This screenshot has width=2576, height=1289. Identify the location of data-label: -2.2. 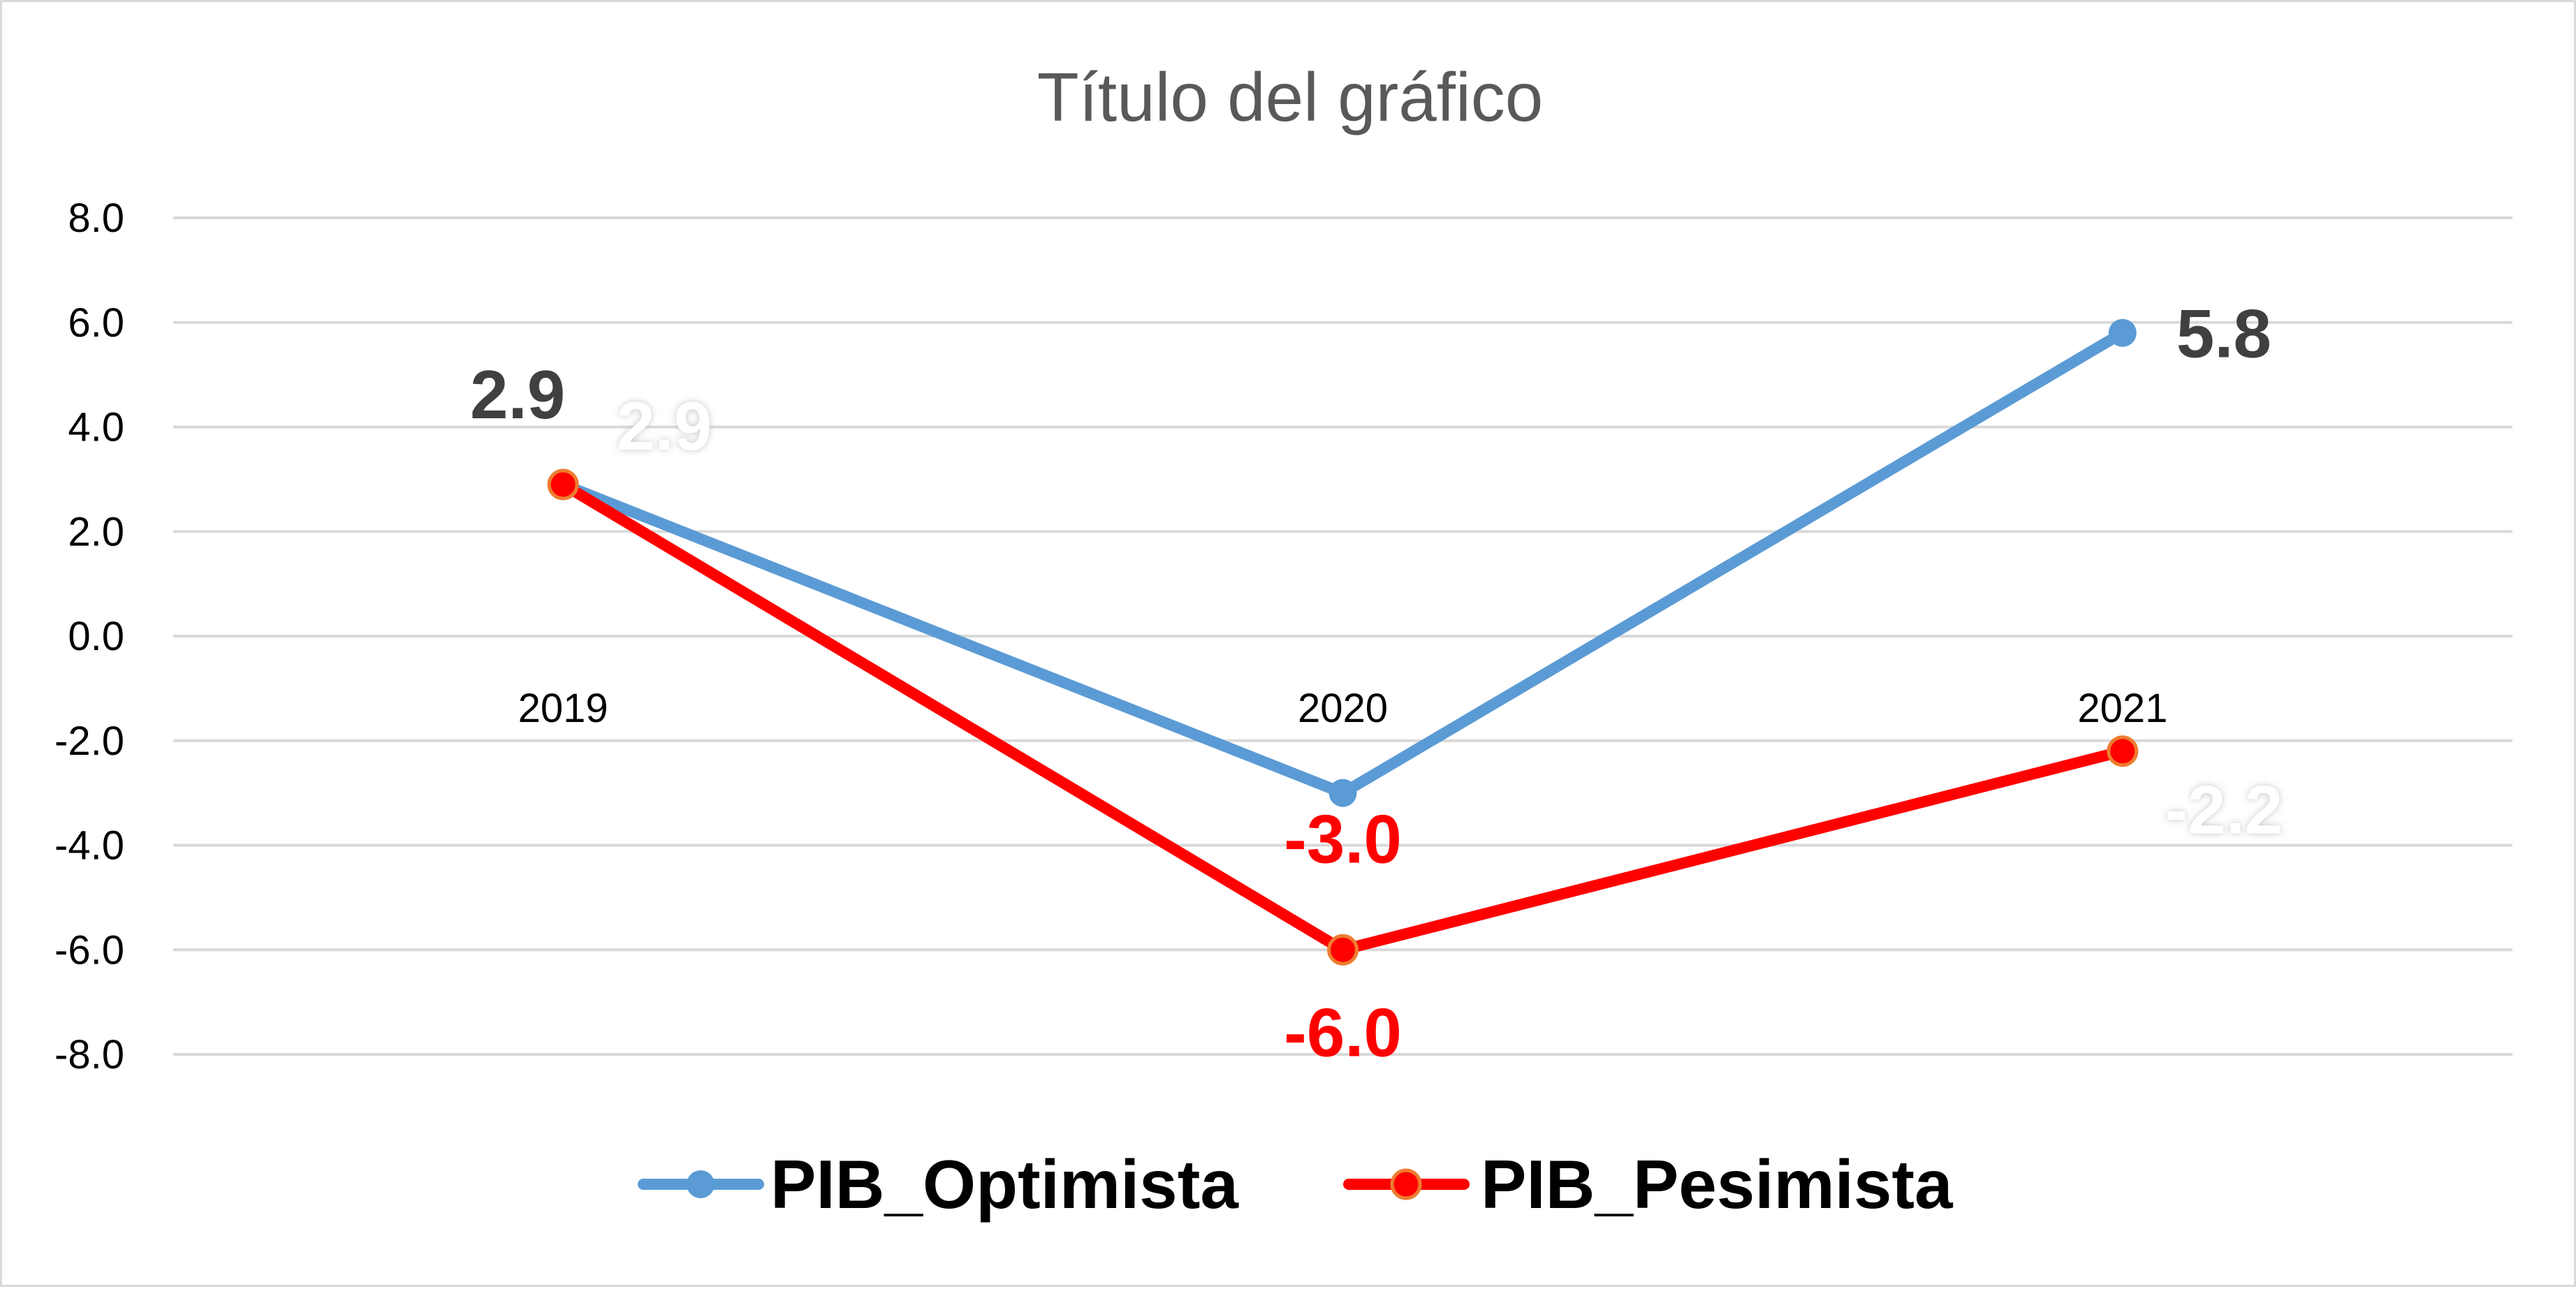
(2224, 810).